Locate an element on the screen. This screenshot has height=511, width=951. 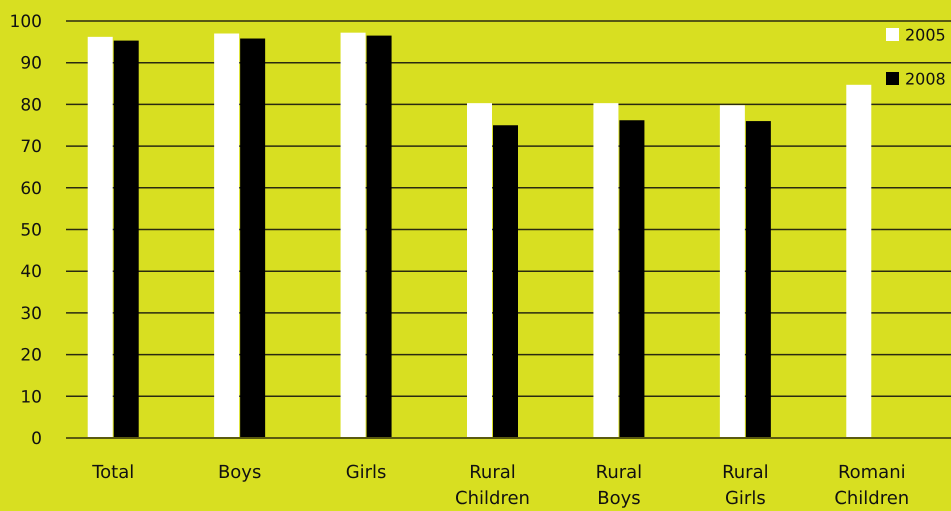
x-tick-label: Rural Children is located at coordinates (492, 485).